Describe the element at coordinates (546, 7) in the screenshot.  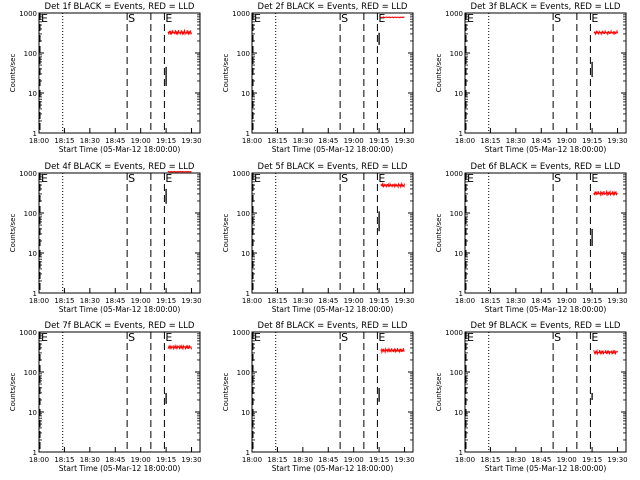
I see `panel-title: Det 3f BLACK = Events, RED = LLD` at that location.